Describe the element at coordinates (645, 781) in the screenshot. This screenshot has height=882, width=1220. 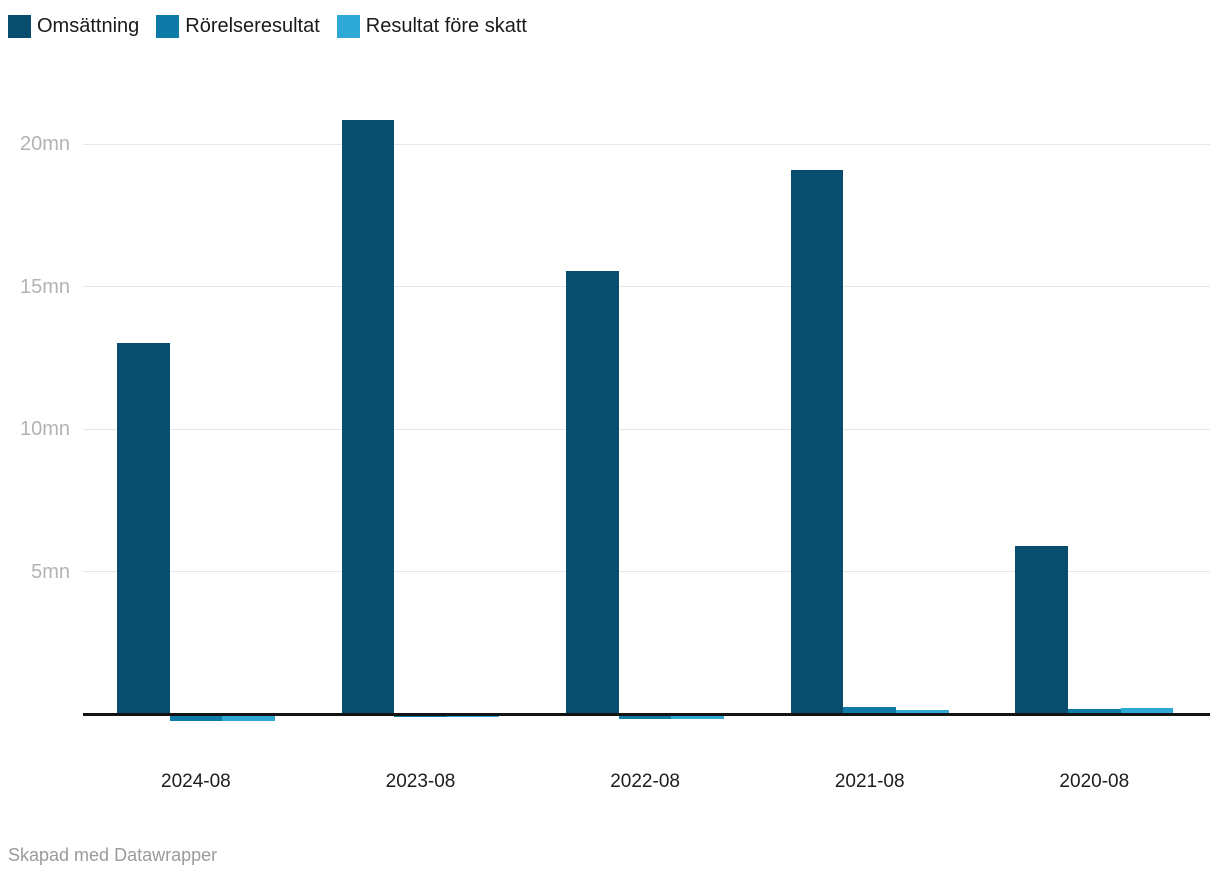
I see `x-axis-category-label: 2022-08` at that location.